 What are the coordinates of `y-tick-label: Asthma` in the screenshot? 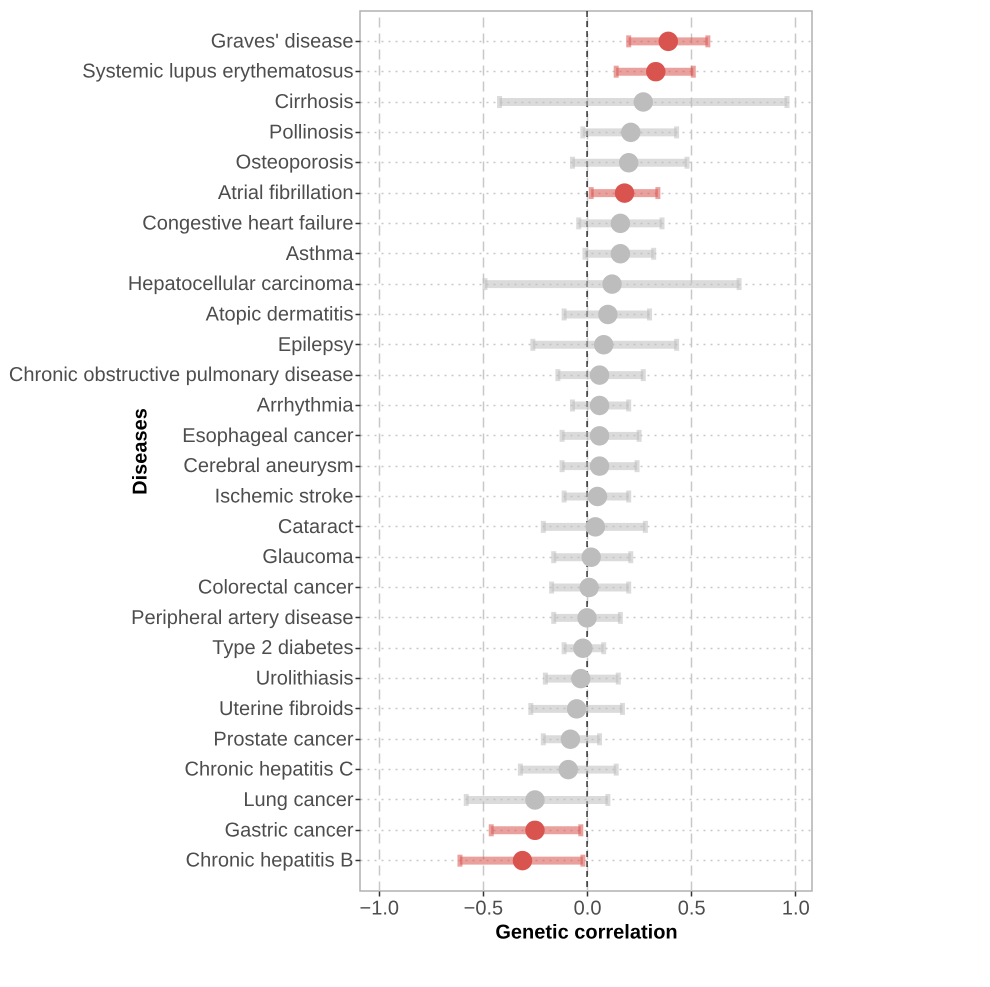 It's located at (320, 253).